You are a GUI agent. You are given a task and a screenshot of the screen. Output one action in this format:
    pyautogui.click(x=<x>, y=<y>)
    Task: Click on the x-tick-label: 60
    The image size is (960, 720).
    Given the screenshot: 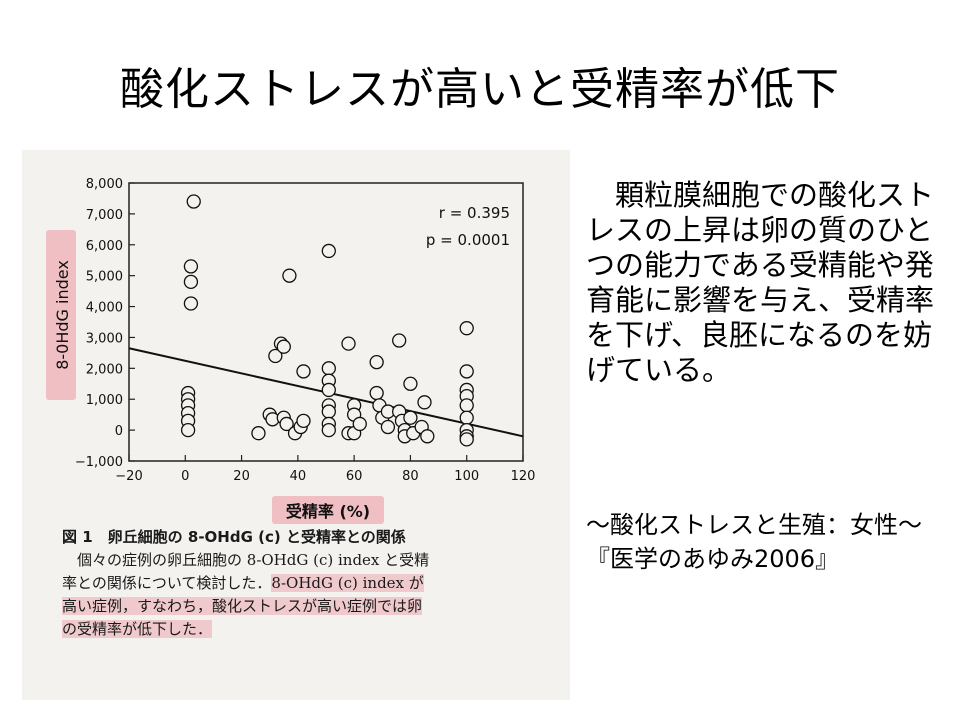 What is the action you would take?
    pyautogui.click(x=354, y=476)
    